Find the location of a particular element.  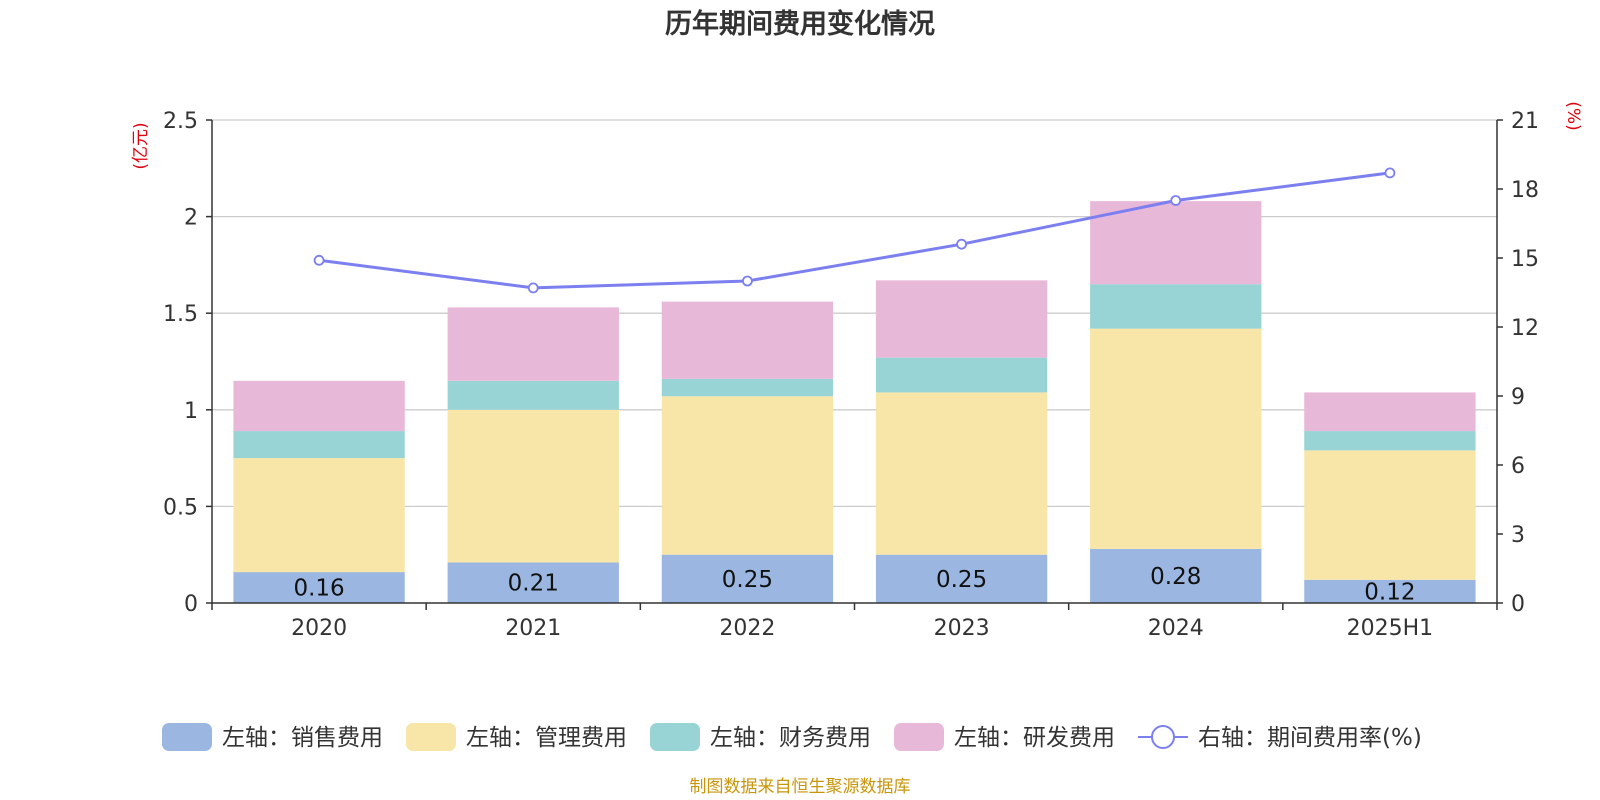

right-axis-tick-label: 3 is located at coordinates (1518, 535).